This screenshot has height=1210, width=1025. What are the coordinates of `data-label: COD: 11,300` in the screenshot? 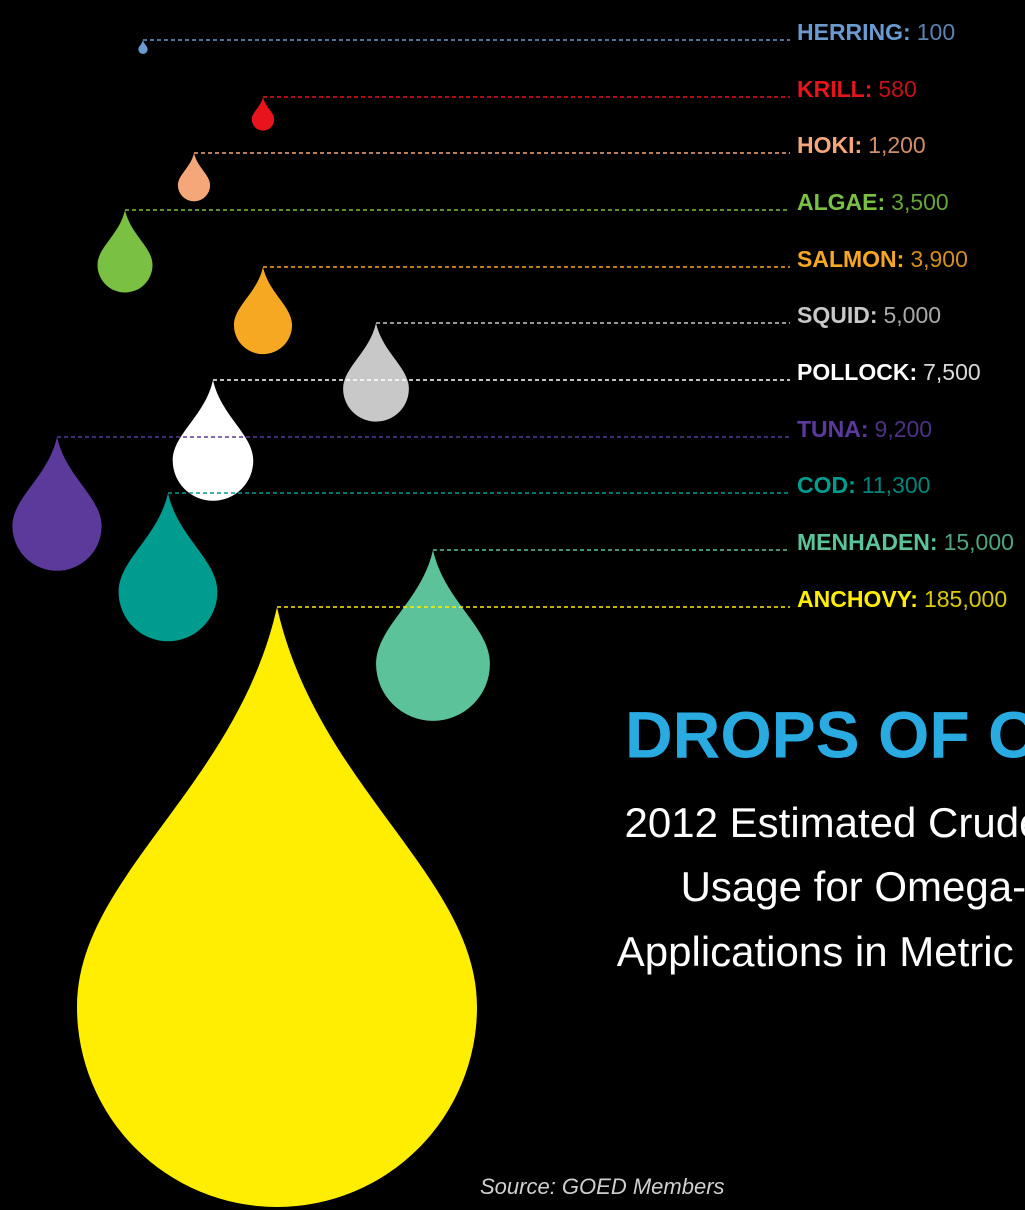 It's located at (863, 485).